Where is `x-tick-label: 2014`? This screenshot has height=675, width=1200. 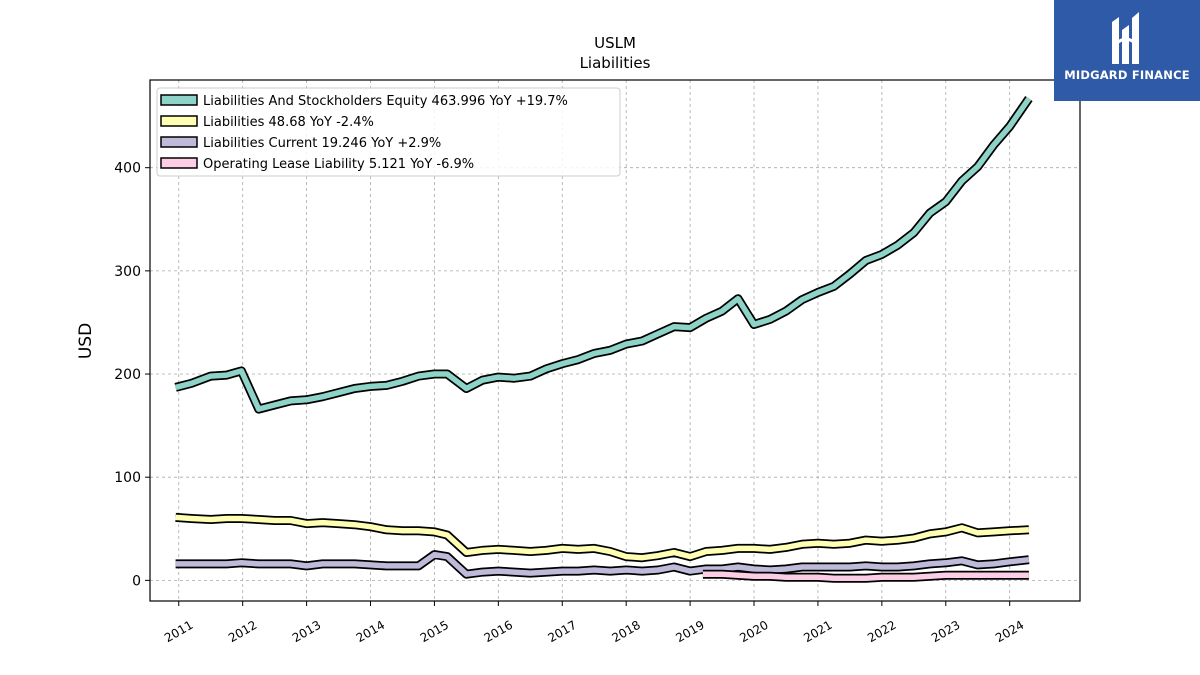
x-tick-label: 2014 is located at coordinates (370, 631).